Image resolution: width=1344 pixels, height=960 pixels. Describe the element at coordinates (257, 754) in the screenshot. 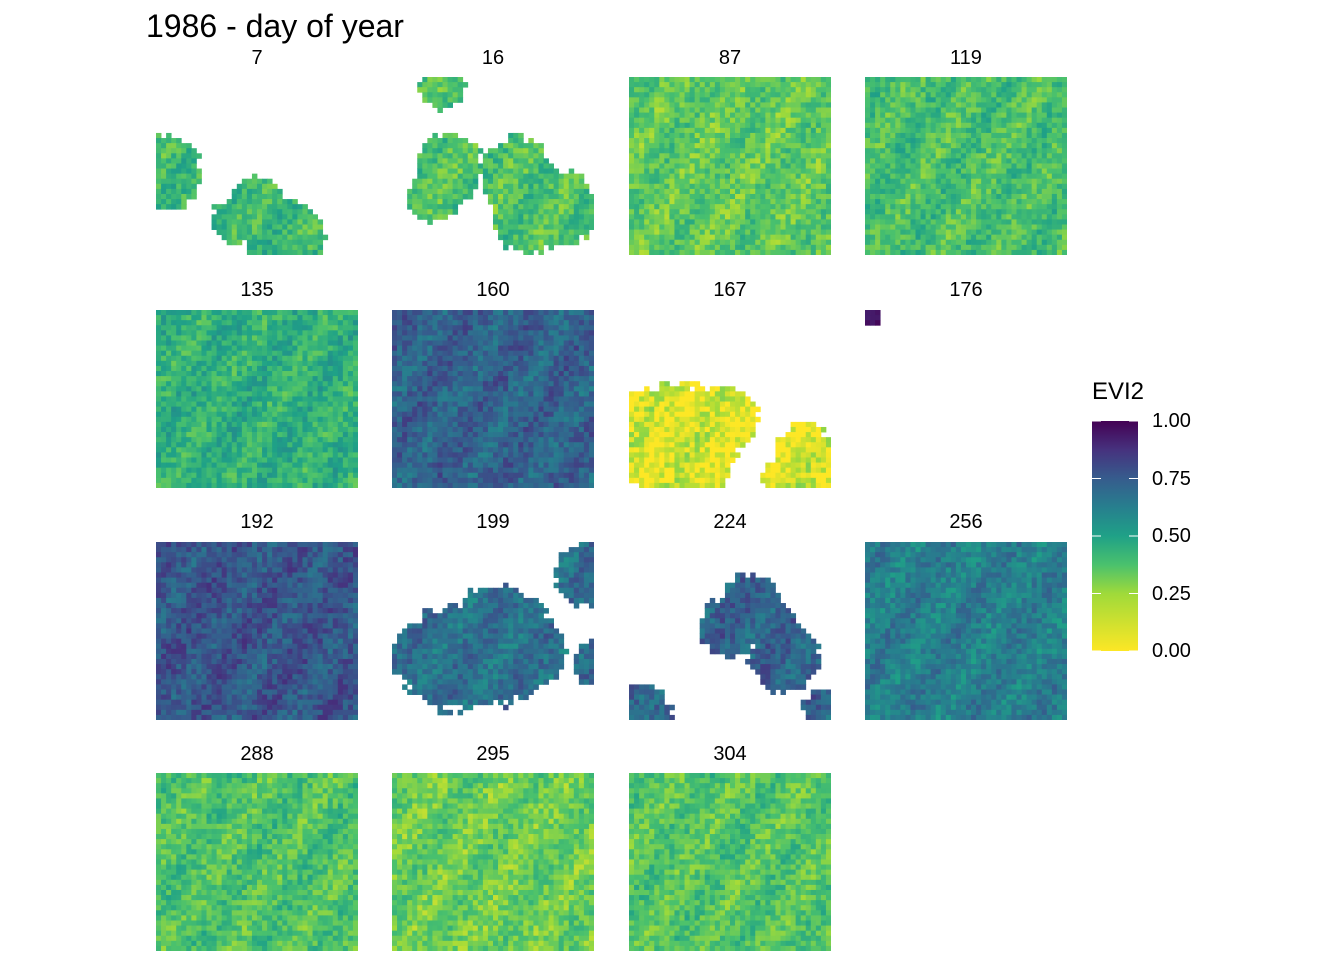

I see `facet-label-288: 288` at that location.